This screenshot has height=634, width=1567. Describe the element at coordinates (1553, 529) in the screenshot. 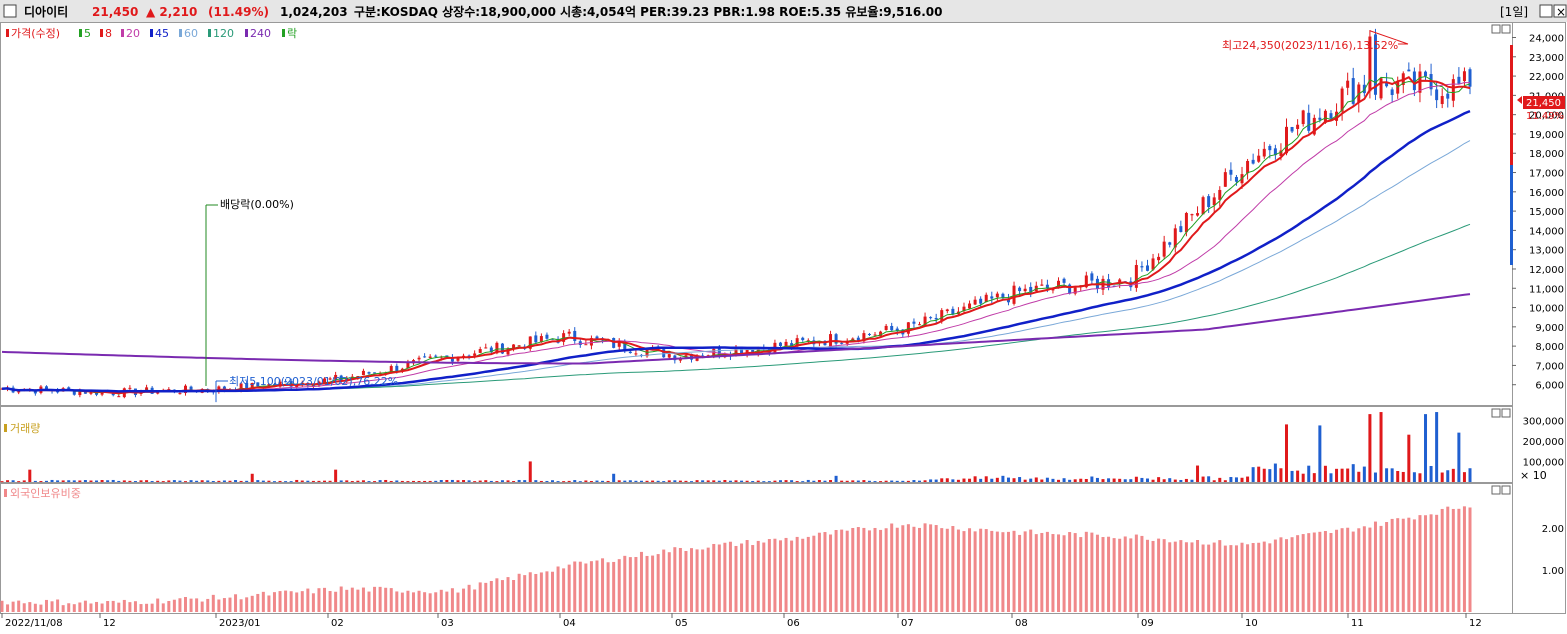

I see `foreign-tick-label: 2.00` at that location.